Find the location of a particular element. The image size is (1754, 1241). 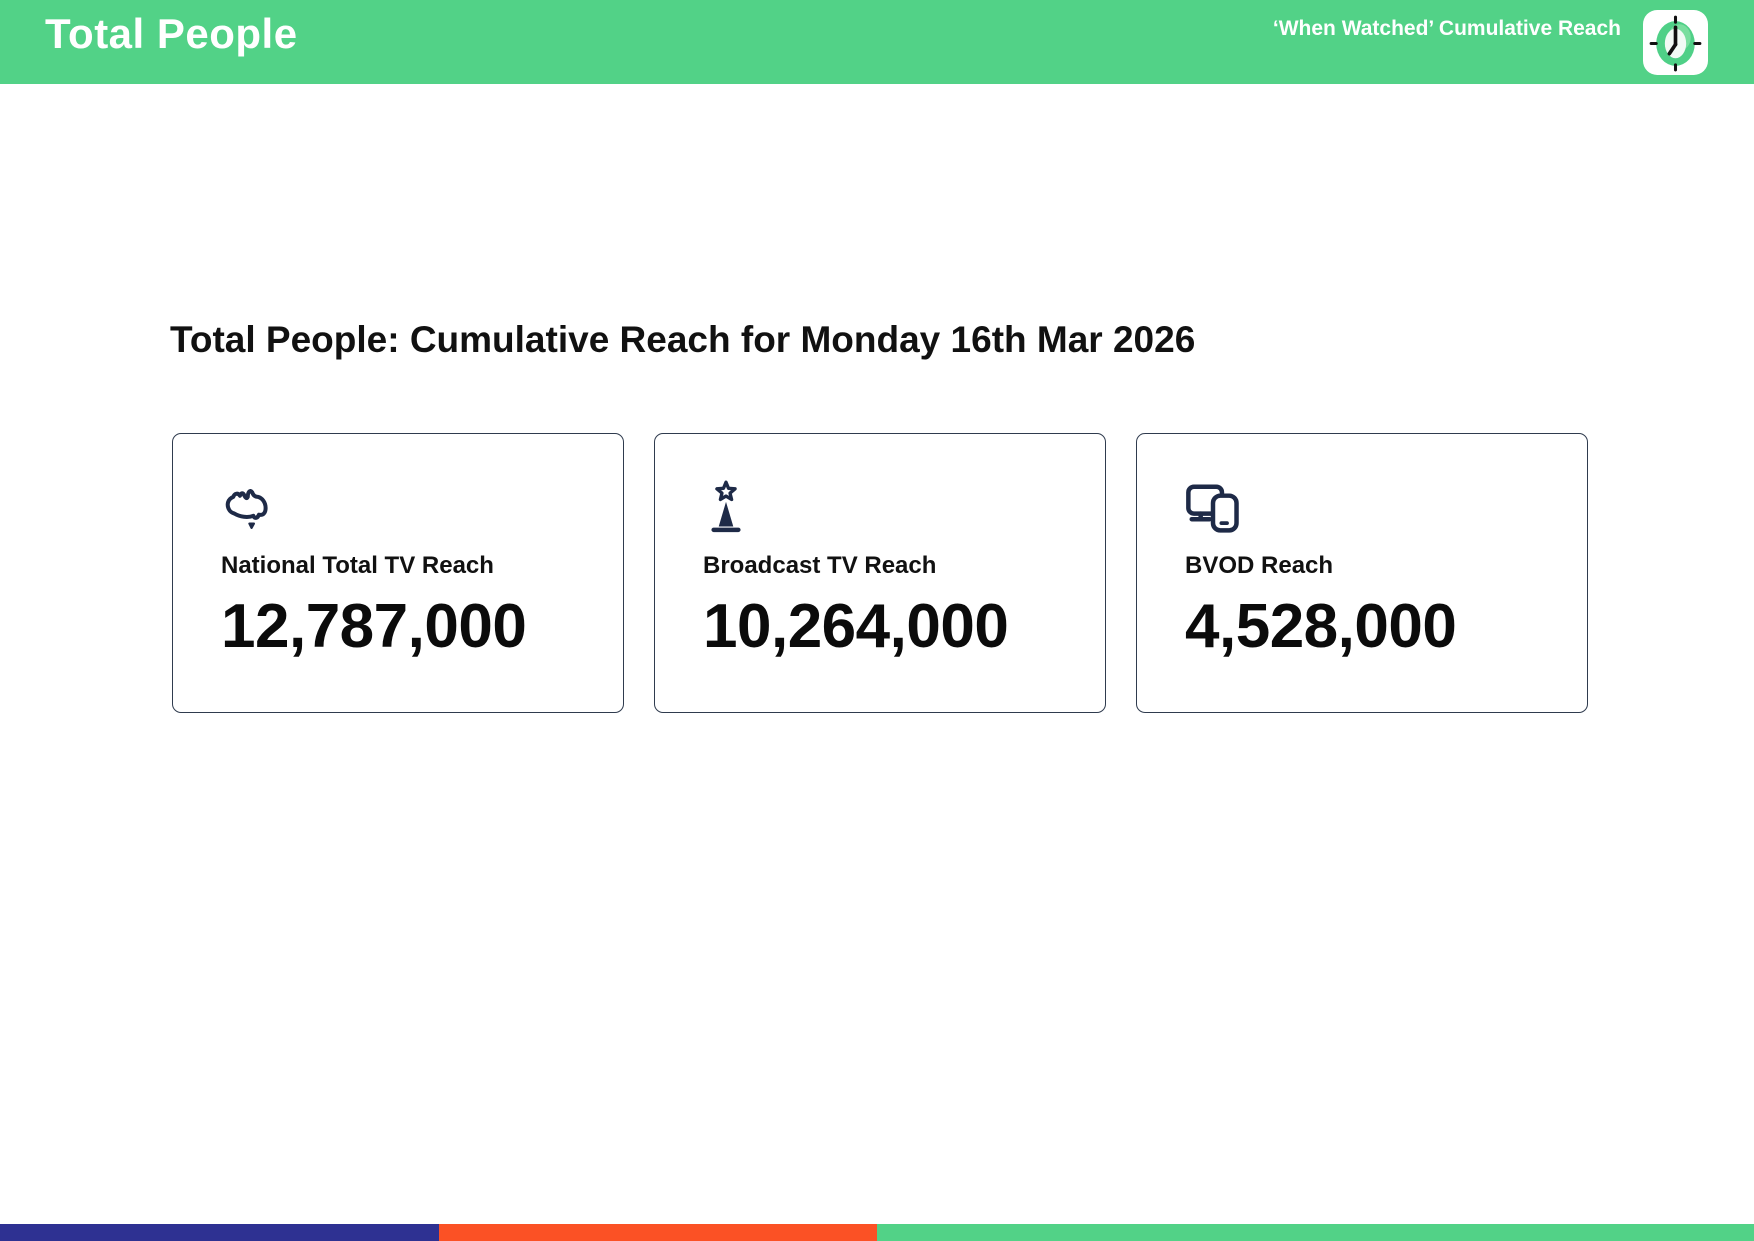

header-right-group: ‘When Watched’ Cumulative Reach is located at coordinates (1490, 42).